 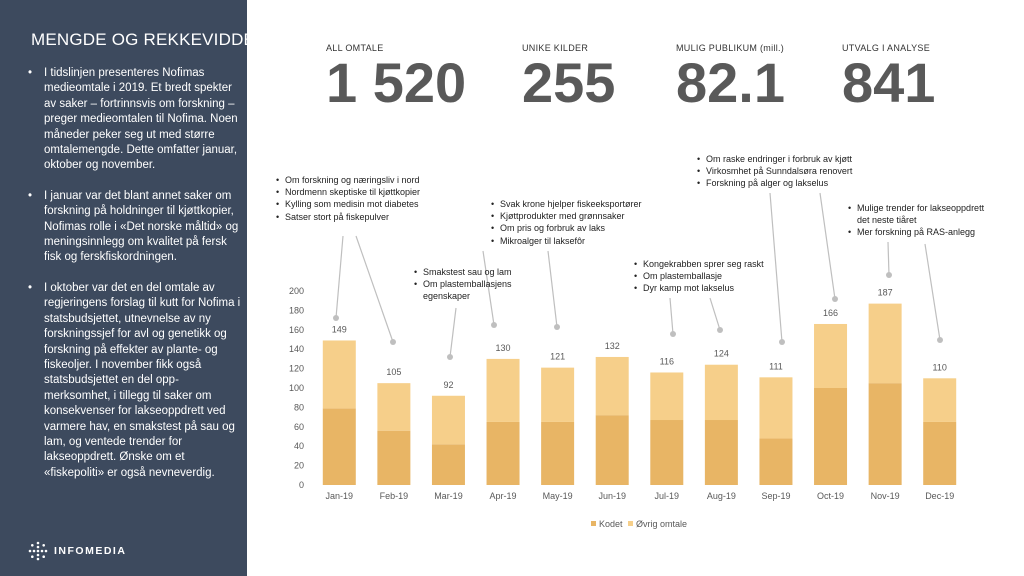 What do you see at coordinates (569, 82) in the screenshot?
I see `kpi-value: 255` at bounding box center [569, 82].